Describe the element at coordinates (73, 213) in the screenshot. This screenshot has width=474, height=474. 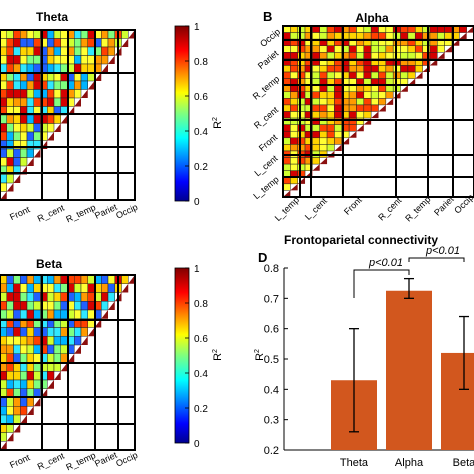
I see `theta-x-labels: Front R_cent R_temp Pariet Occip` at that location.